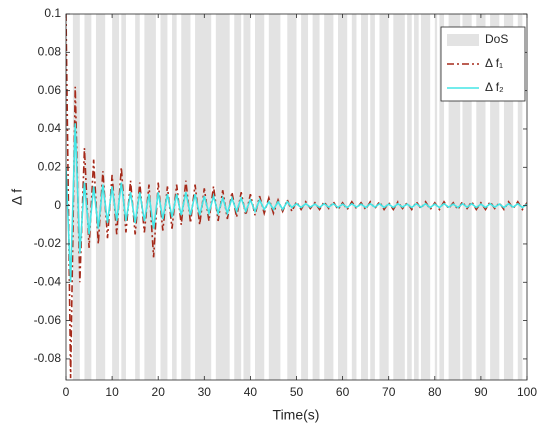 The height and width of the screenshot is (433, 550). I want to click on legend: DoS Δ f₁ Δ f₂, so click(483, 64).